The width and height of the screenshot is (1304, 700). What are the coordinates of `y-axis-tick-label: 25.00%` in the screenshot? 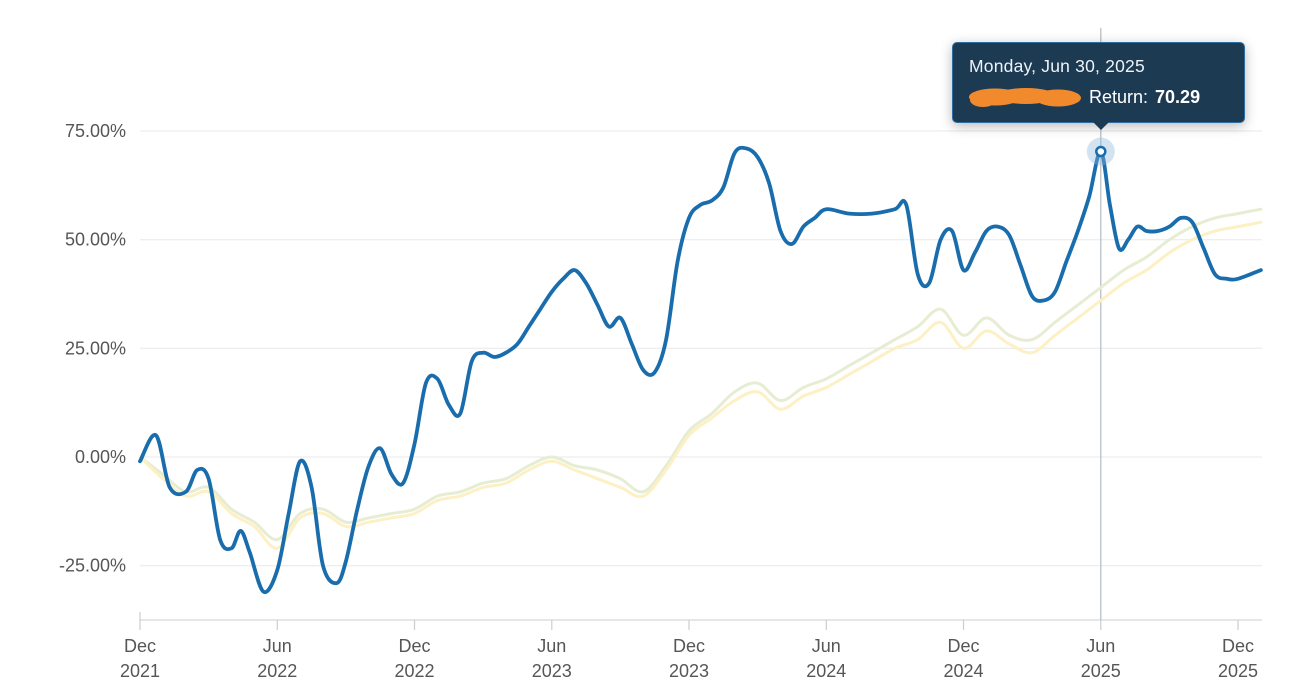 It's located at (95, 348).